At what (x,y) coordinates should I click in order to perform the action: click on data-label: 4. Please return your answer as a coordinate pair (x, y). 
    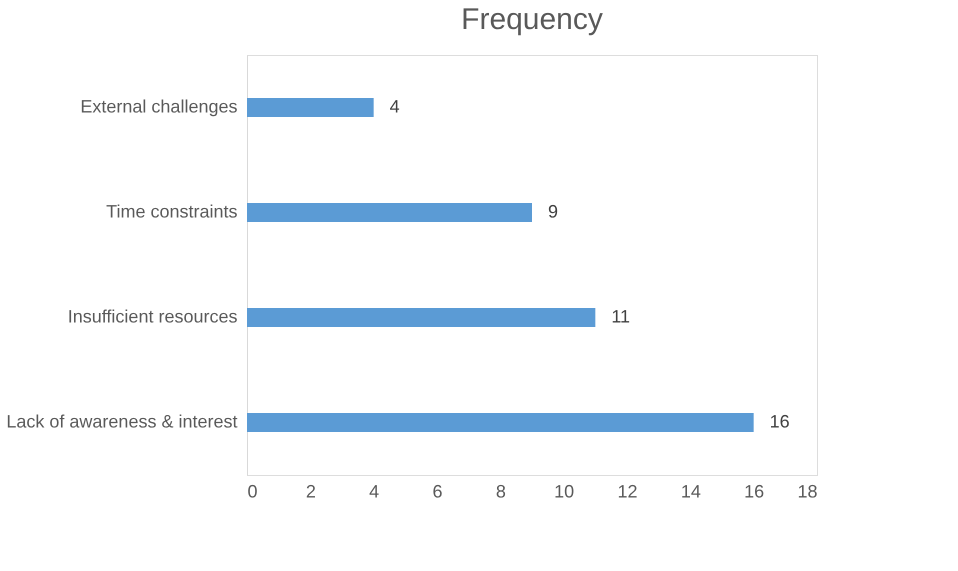
    Looking at the image, I should click on (395, 106).